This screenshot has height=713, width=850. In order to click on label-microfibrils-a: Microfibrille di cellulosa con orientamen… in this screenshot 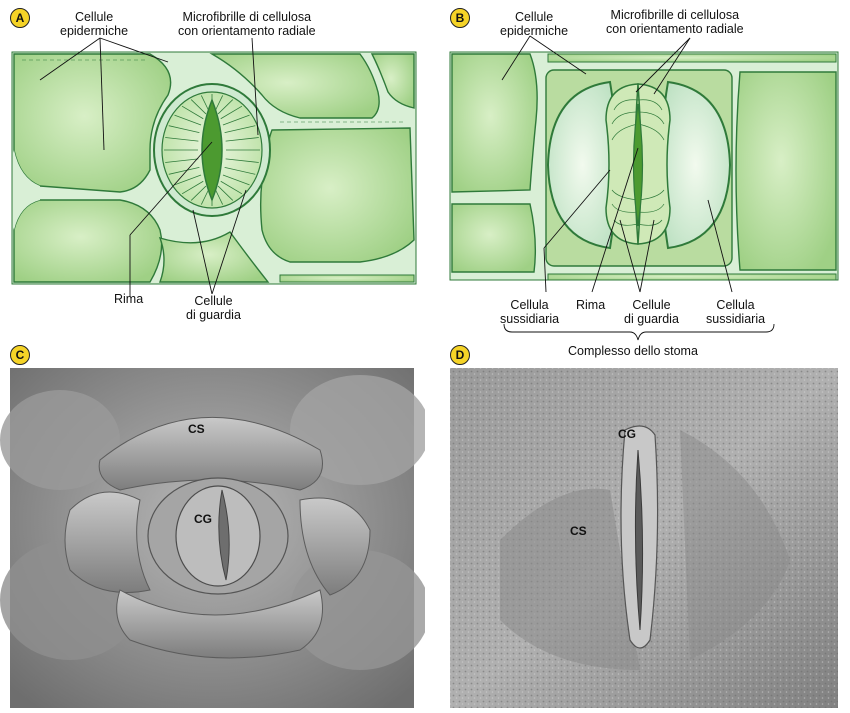, I will do `click(247, 24)`.